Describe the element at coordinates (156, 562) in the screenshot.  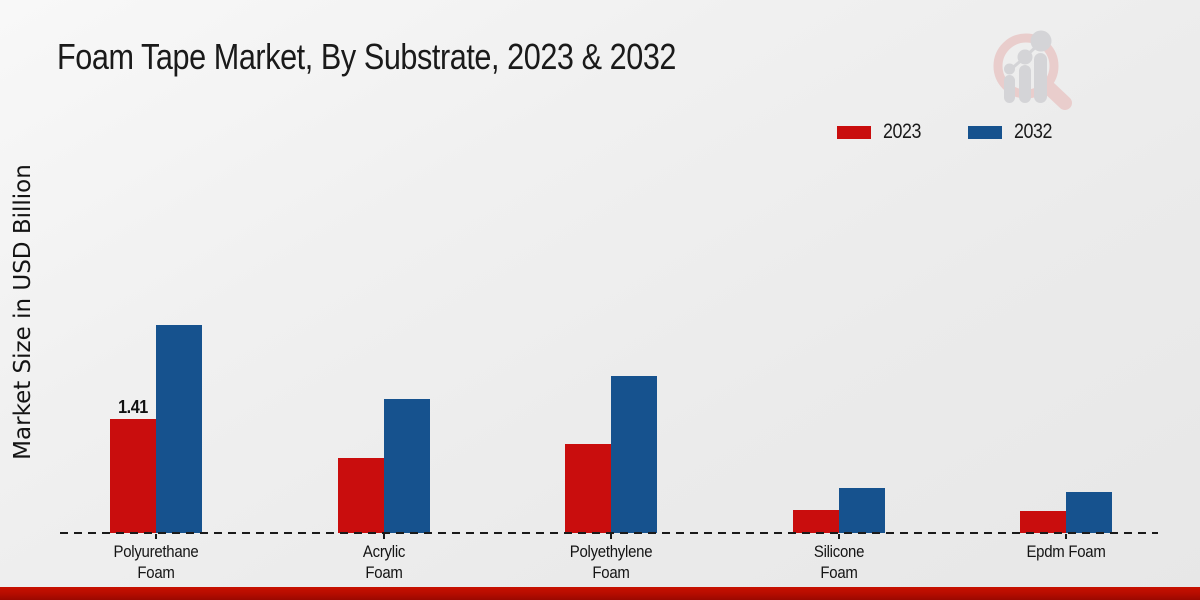
I see `x-axis-category-label: Polyurethane Foam` at that location.